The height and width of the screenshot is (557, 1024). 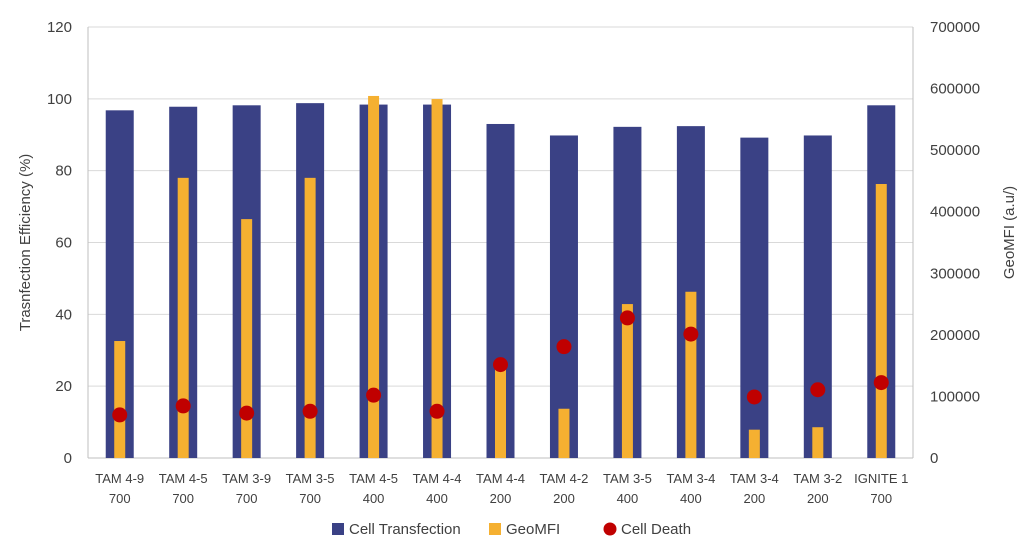 What do you see at coordinates (1009, 232) in the screenshot?
I see `y2-axis-title: GeoMFI (a.u/)` at bounding box center [1009, 232].